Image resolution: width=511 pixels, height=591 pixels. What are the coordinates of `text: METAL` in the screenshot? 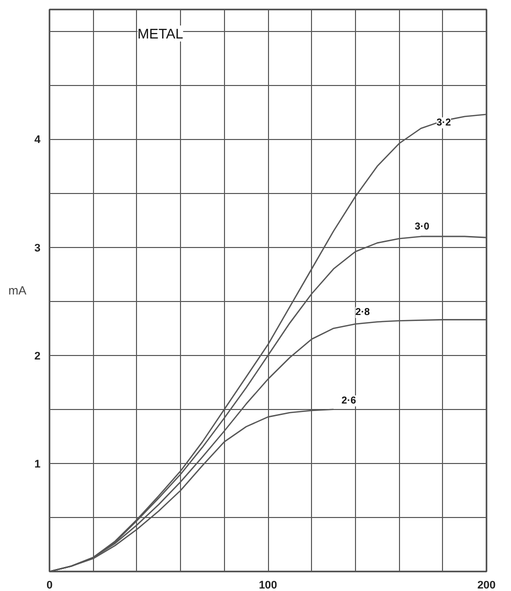 It's located at (161, 34).